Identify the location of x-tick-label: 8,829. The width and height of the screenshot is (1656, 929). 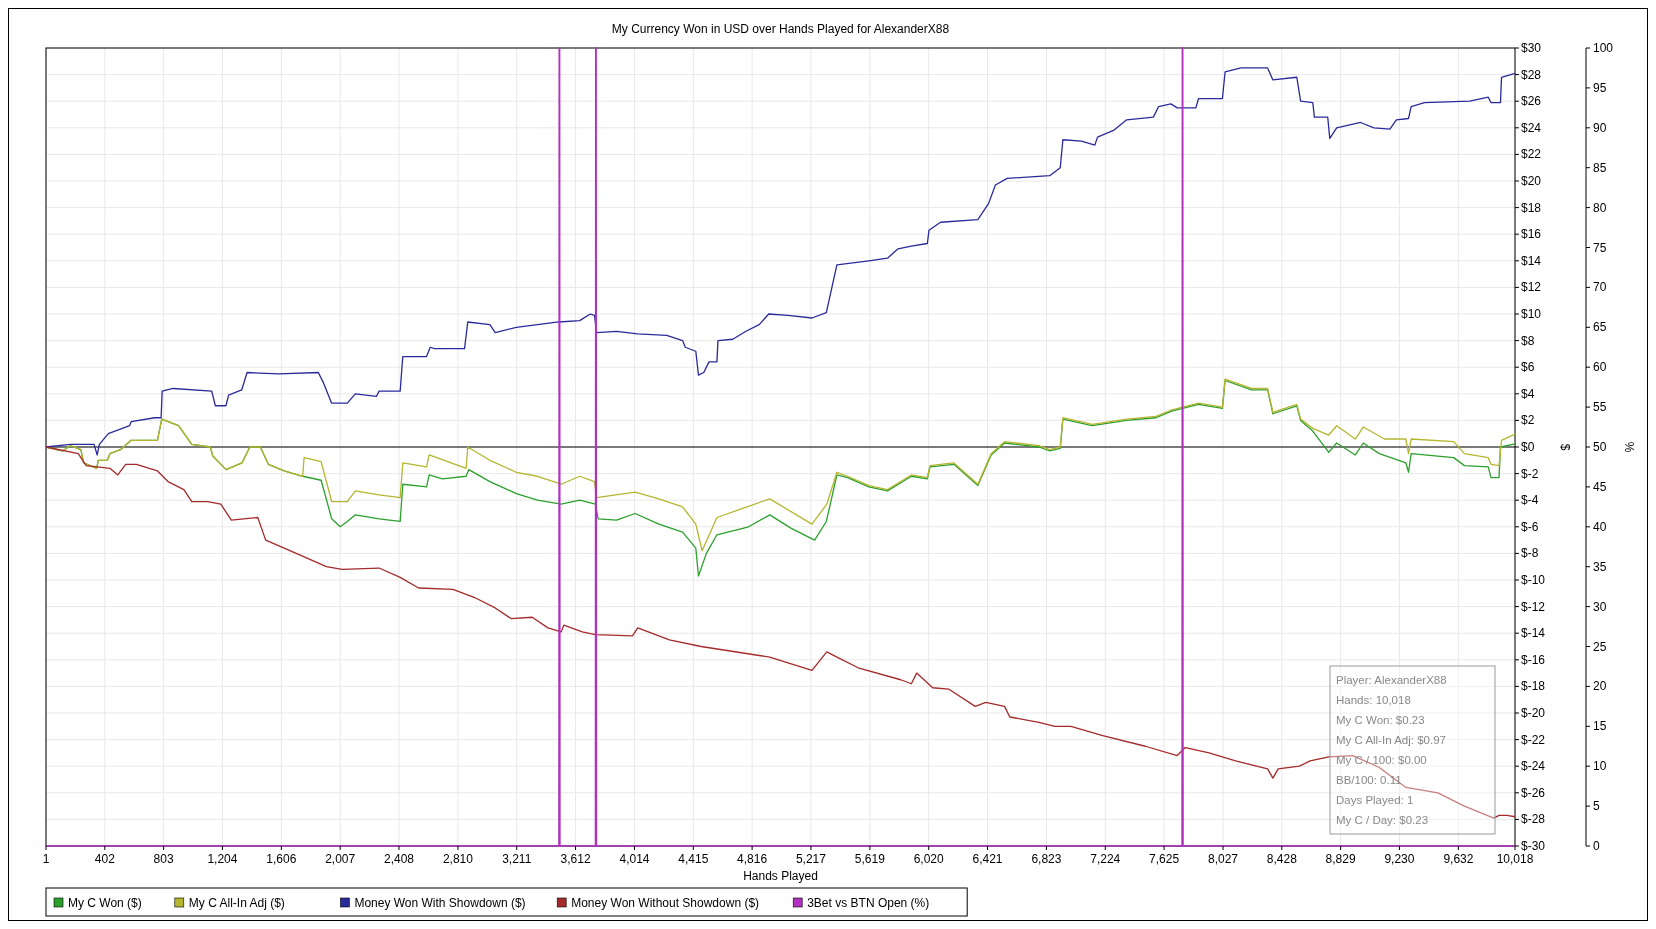
(1340, 859).